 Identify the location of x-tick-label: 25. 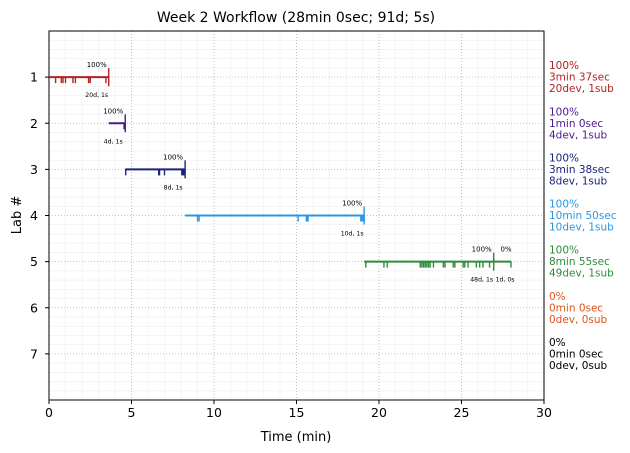
(462, 412).